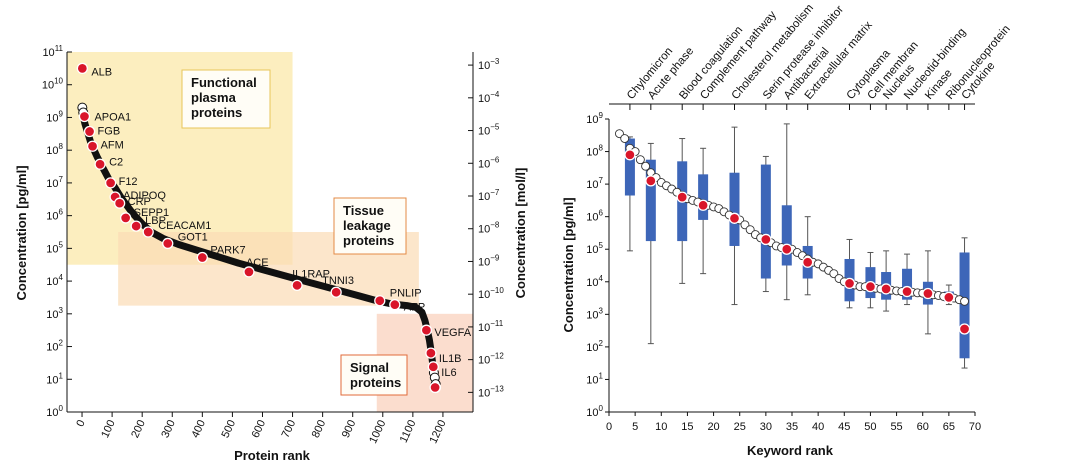 The width and height of the screenshot is (1081, 467). What do you see at coordinates (319, 429) in the screenshot?
I see `left-x-tick-label: 800` at bounding box center [319, 429].